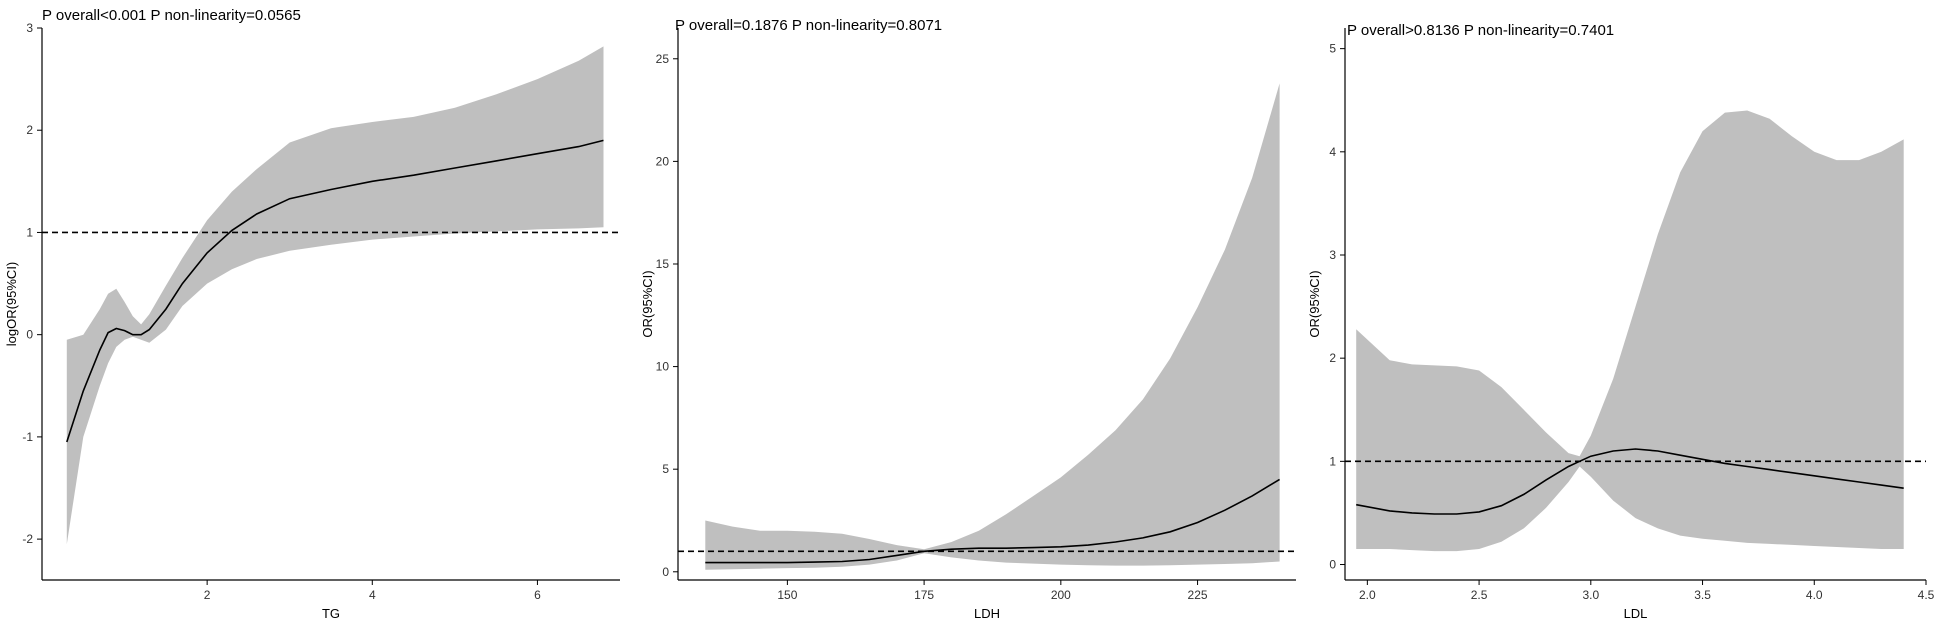 Image resolution: width=1943 pixels, height=631 pixels. I want to click on x-axis-label: TG, so click(331, 613).